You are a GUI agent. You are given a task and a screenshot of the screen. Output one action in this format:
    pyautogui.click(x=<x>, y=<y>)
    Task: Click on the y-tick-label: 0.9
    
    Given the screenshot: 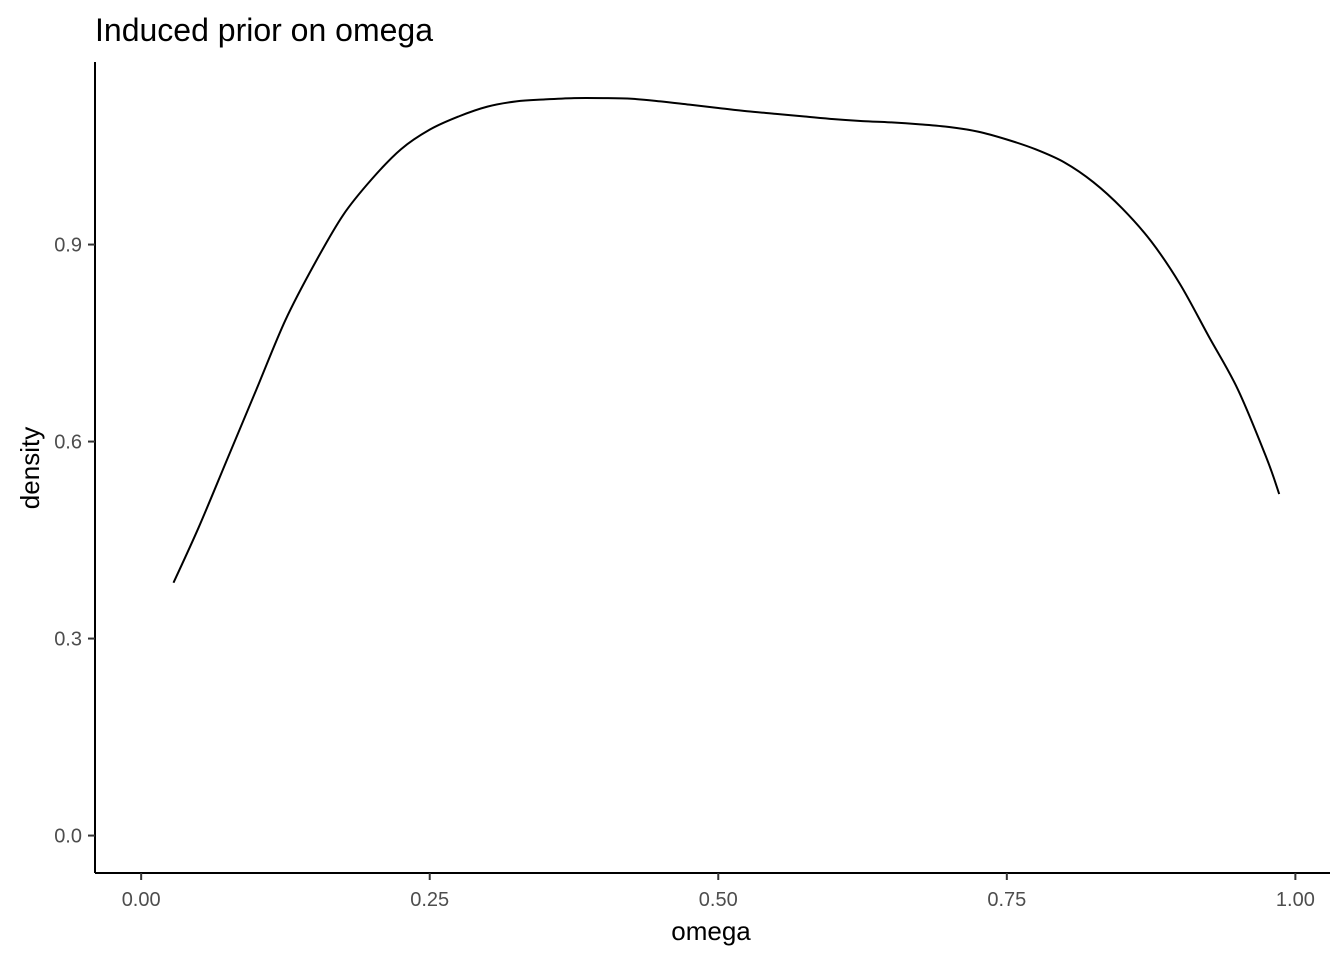 What is the action you would take?
    pyautogui.click(x=68, y=246)
    